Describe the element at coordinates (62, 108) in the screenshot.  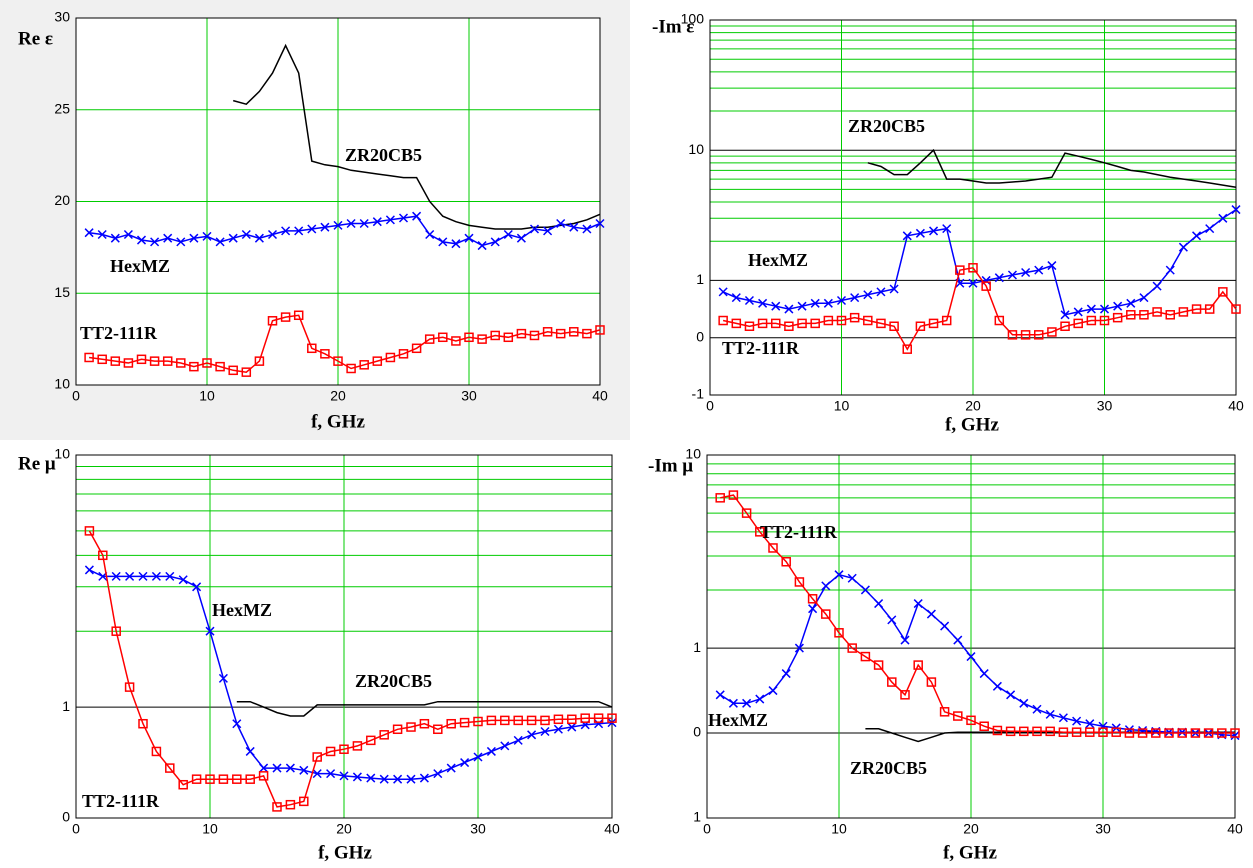
I see `y-tick-label: 25` at that location.